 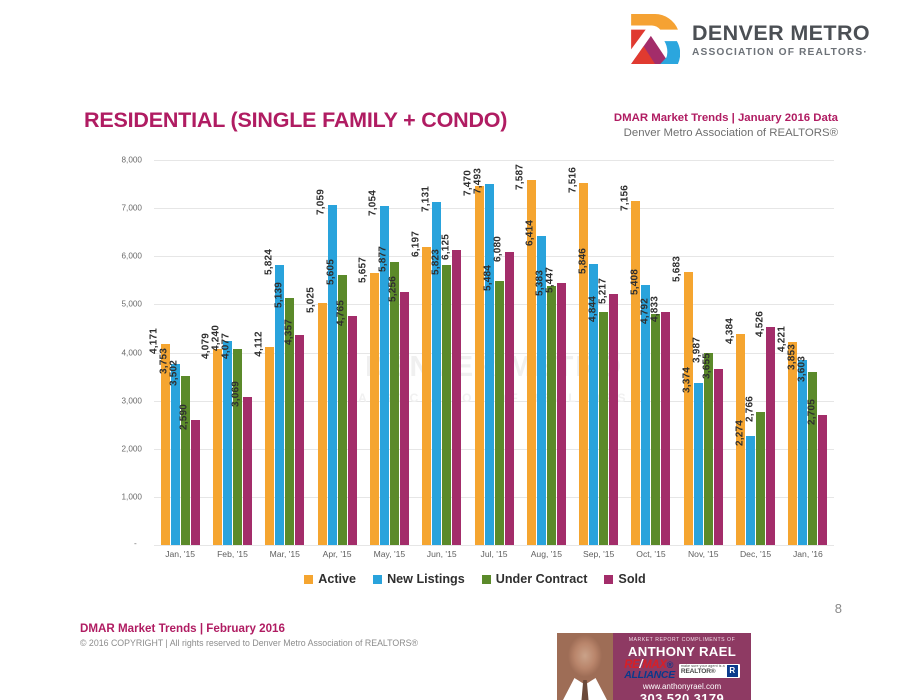 I want to click on bar-group: 4,384 2,274 2,766 4,526, so click(x=752, y=352).